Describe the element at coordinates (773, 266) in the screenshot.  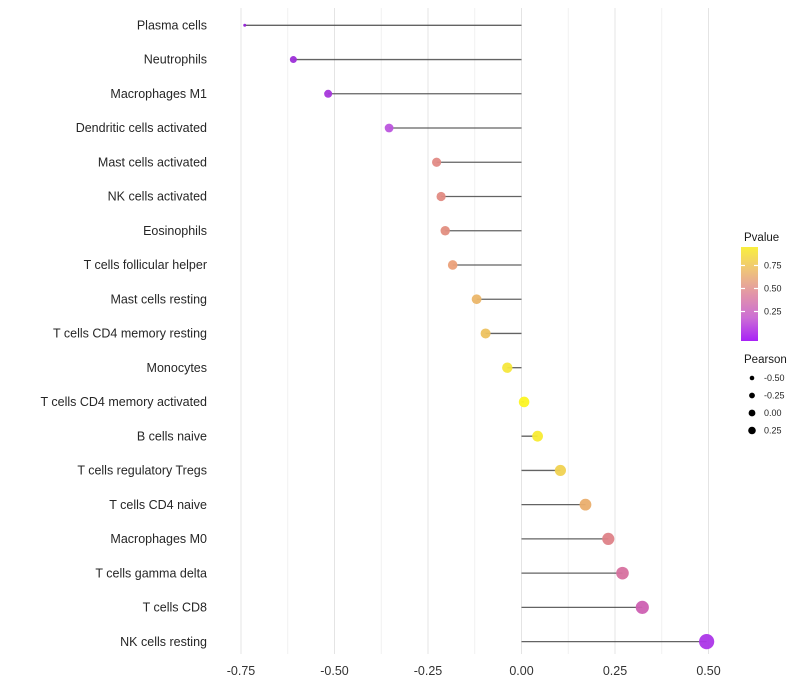
I see `pvalue-tick-label: 0.75` at that location.